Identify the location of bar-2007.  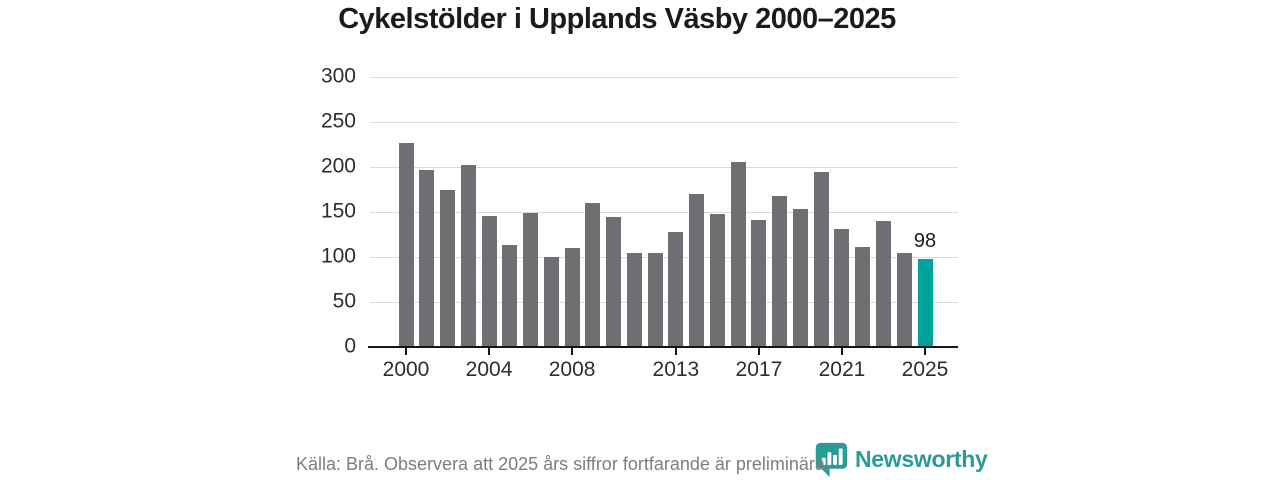
(551, 302).